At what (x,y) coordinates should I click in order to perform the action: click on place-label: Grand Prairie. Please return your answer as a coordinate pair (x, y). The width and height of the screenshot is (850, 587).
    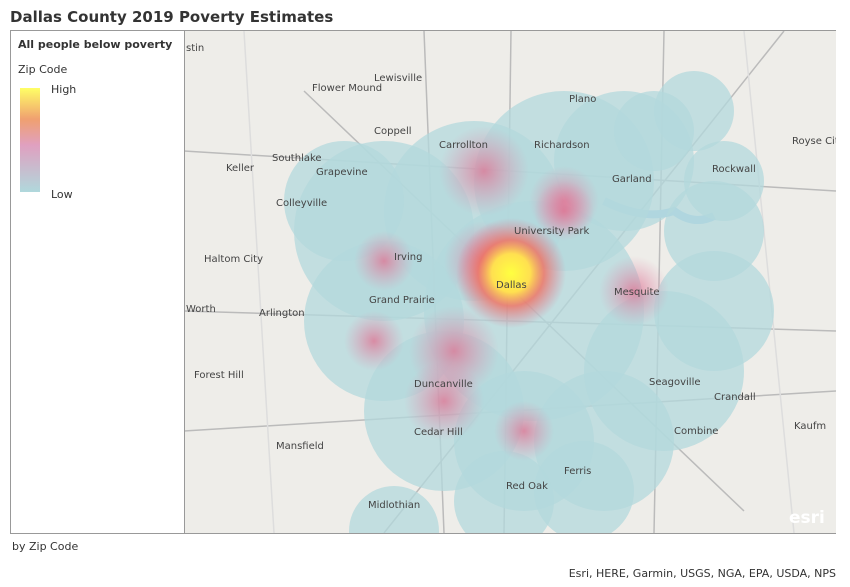
    Looking at the image, I should click on (402, 300).